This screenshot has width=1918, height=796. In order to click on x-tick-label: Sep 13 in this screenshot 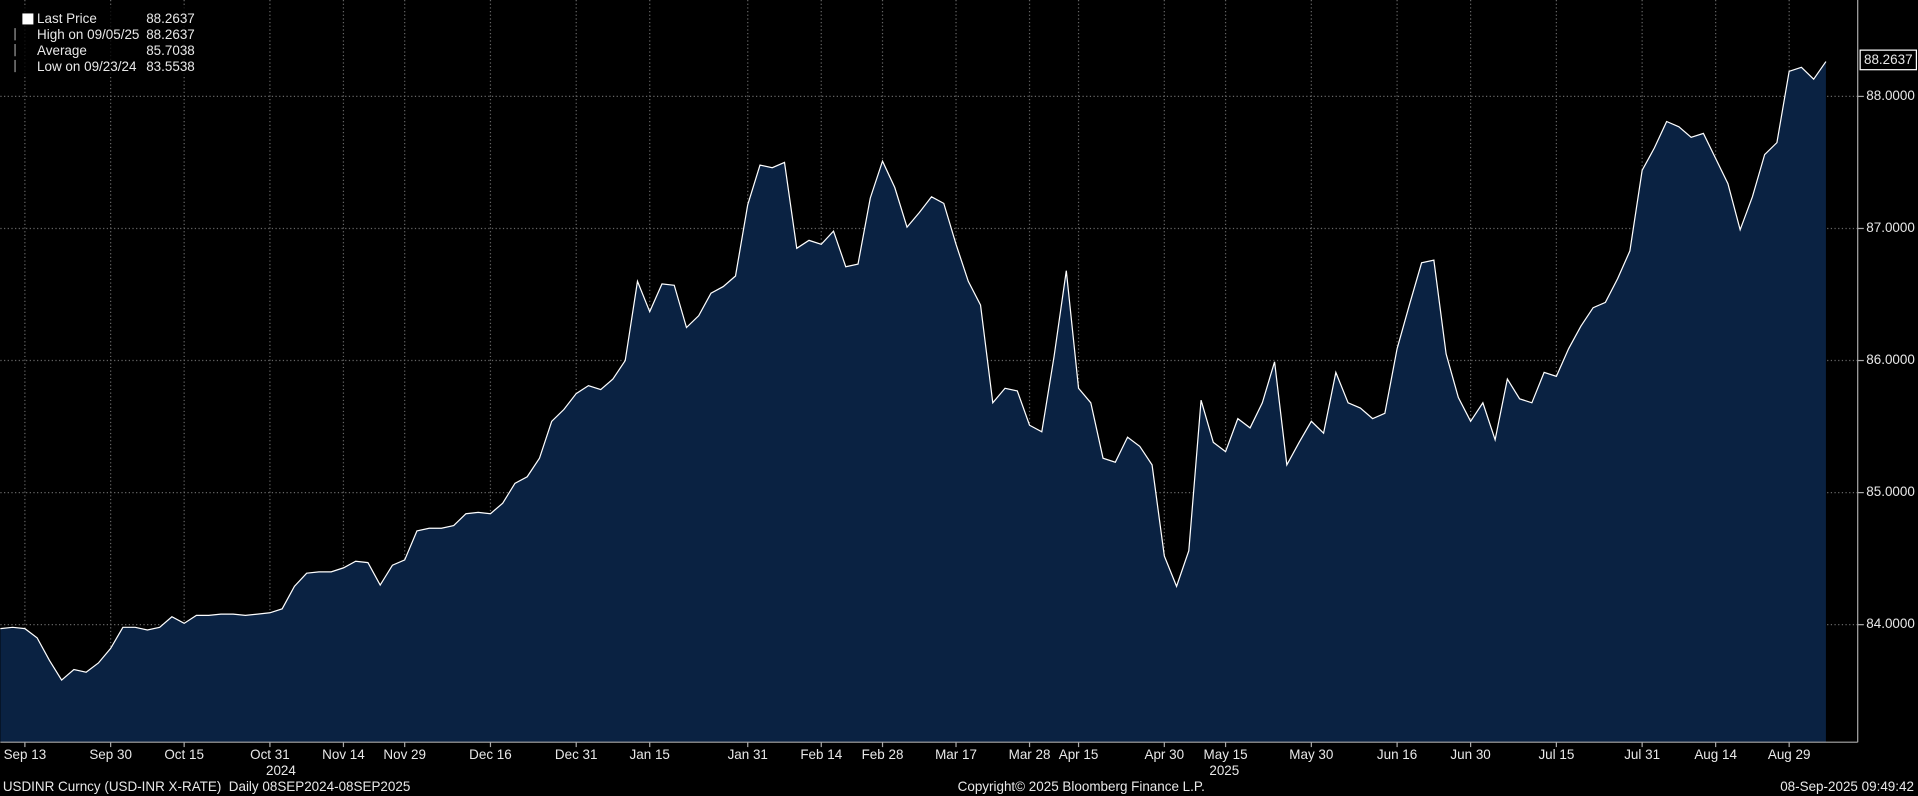, I will do `click(25, 754)`.